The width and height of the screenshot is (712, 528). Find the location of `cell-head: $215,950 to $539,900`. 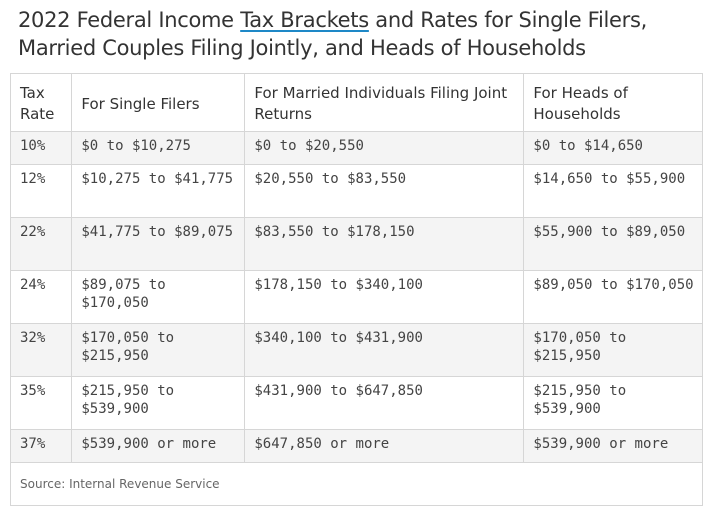

cell-head: $215,950 to $539,900 is located at coordinates (613, 403).